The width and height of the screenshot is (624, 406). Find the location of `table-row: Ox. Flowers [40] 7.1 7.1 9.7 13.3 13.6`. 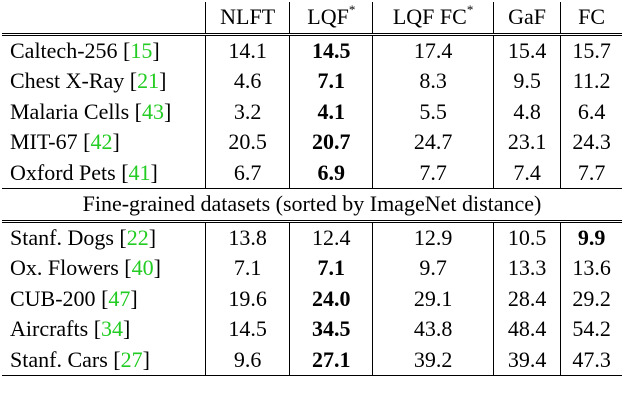

table-row: Ox. Flowers [40] 7.1 7.1 9.7 13.3 13.6 is located at coordinates (312, 268).